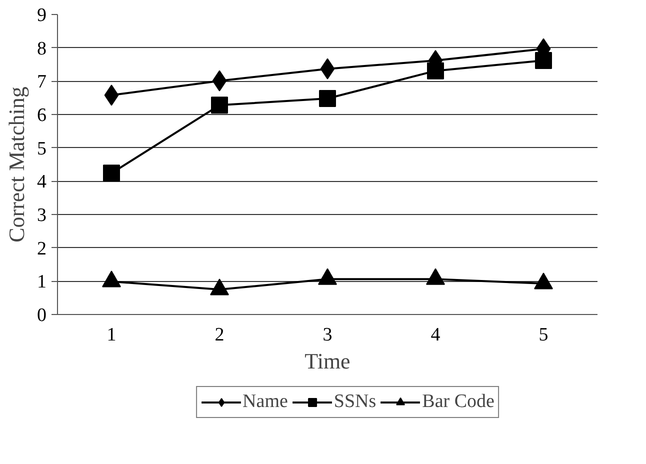 Image resolution: width=646 pixels, height=464 pixels. What do you see at coordinates (41, 215) in the screenshot?
I see `y-tick-label: 3` at bounding box center [41, 215].